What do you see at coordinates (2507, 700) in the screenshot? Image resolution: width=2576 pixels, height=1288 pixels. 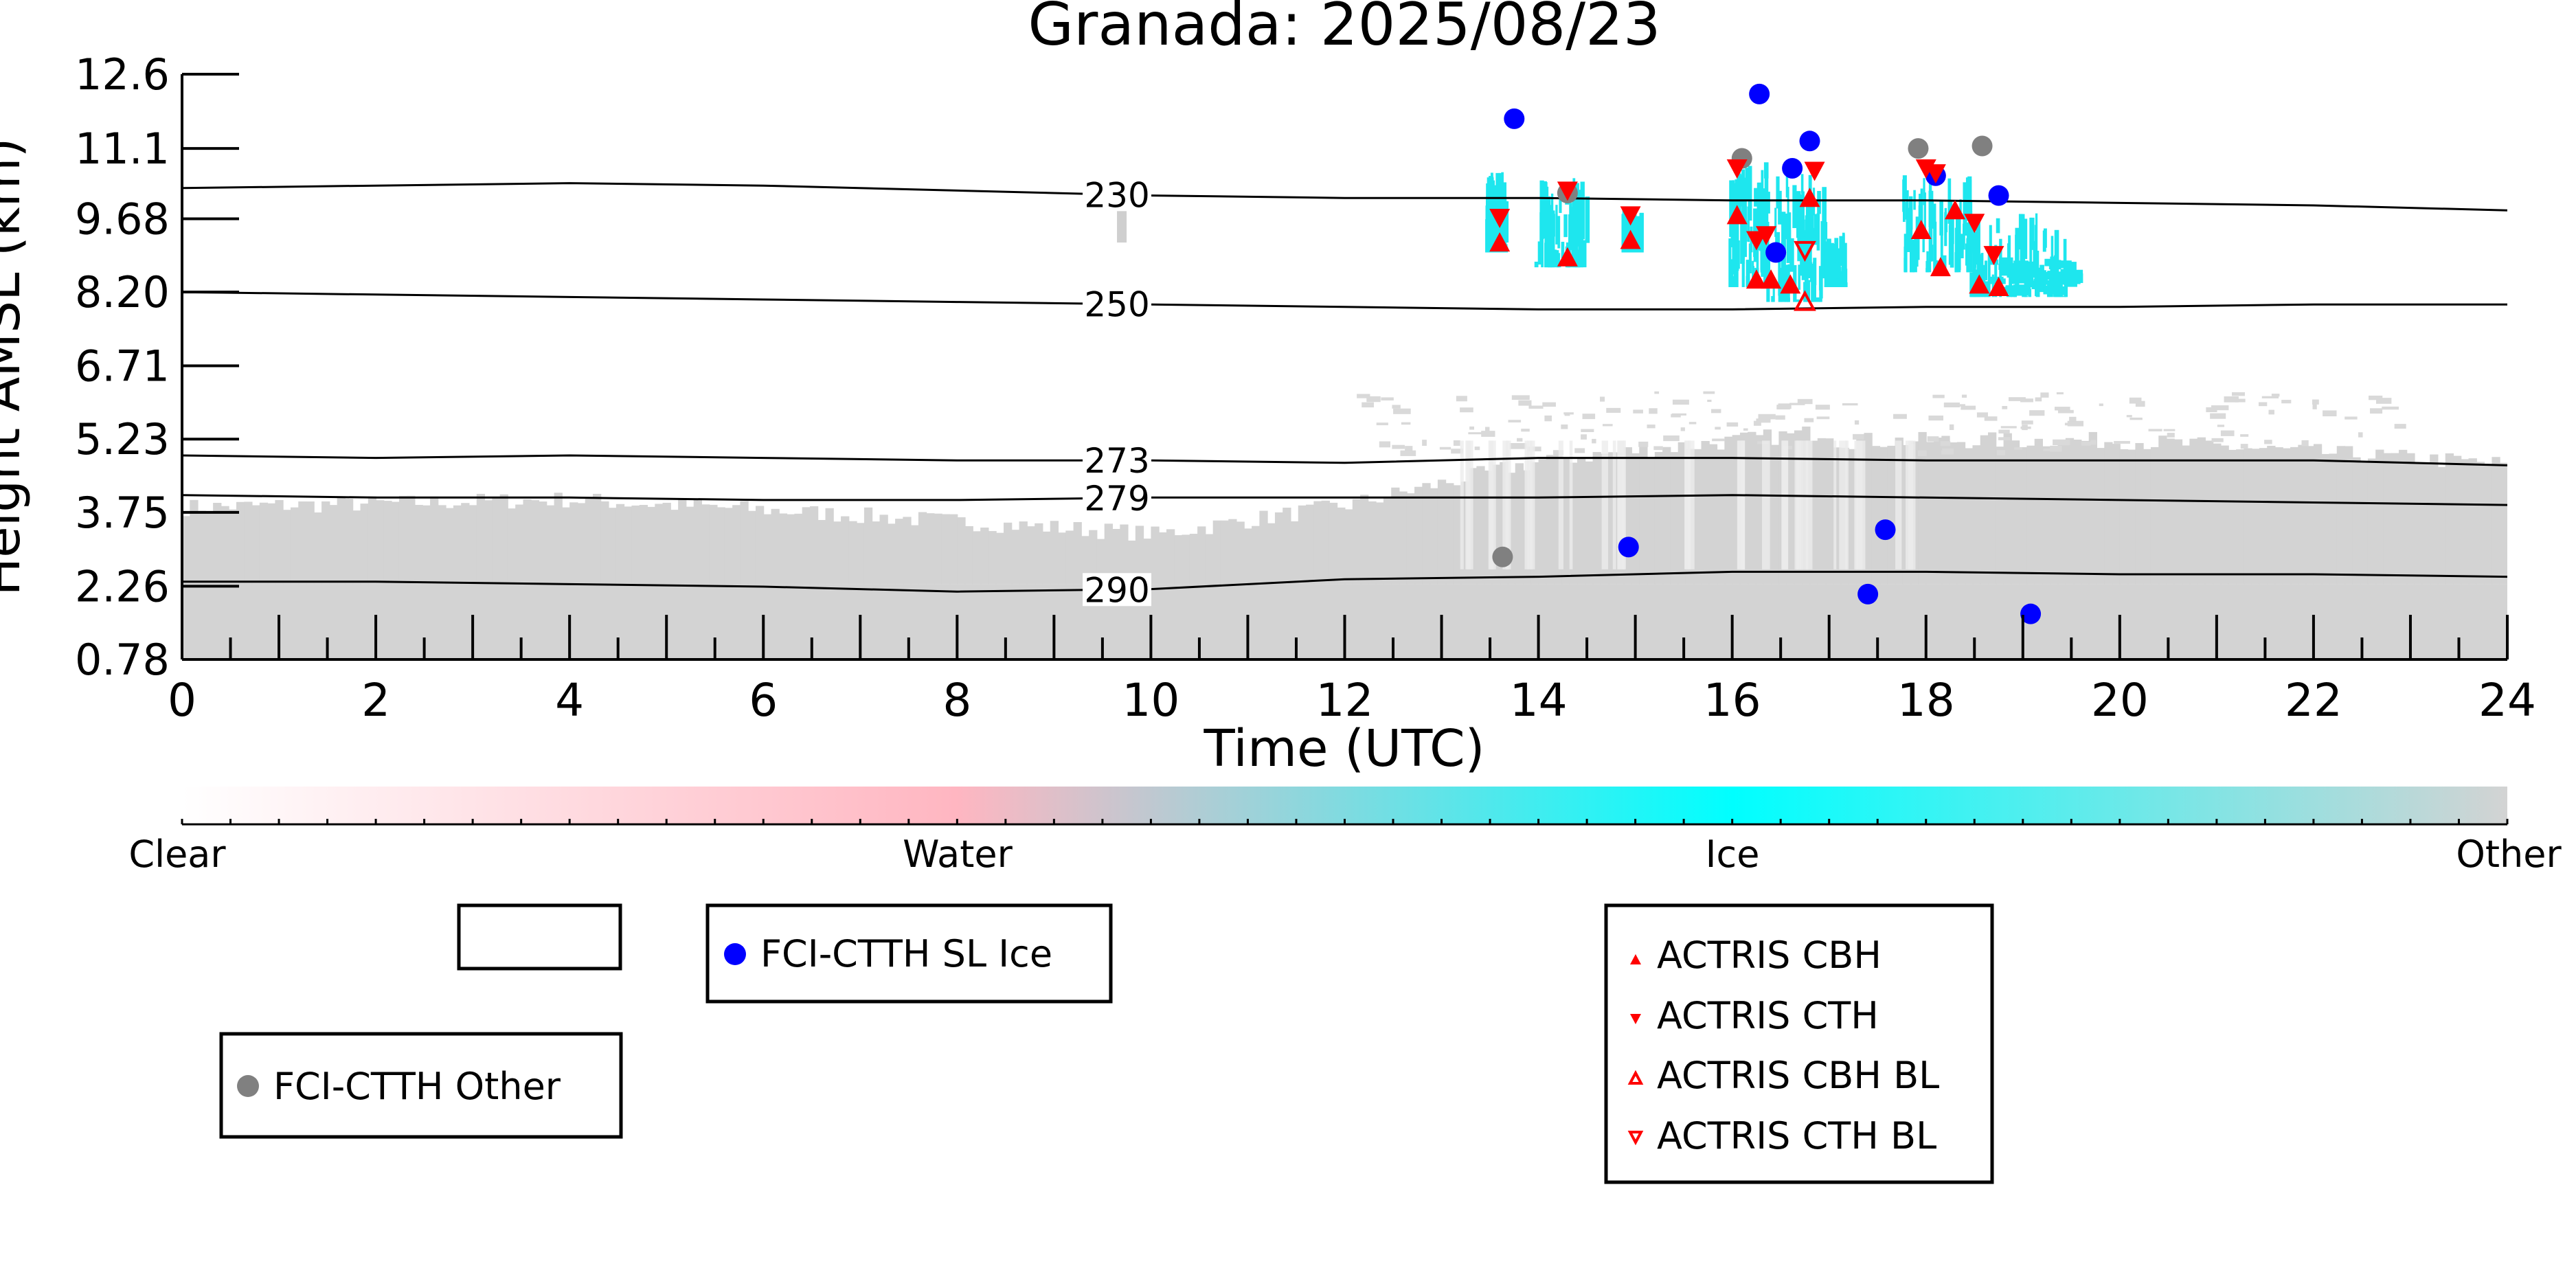 I see `x-tick-label: 24` at bounding box center [2507, 700].